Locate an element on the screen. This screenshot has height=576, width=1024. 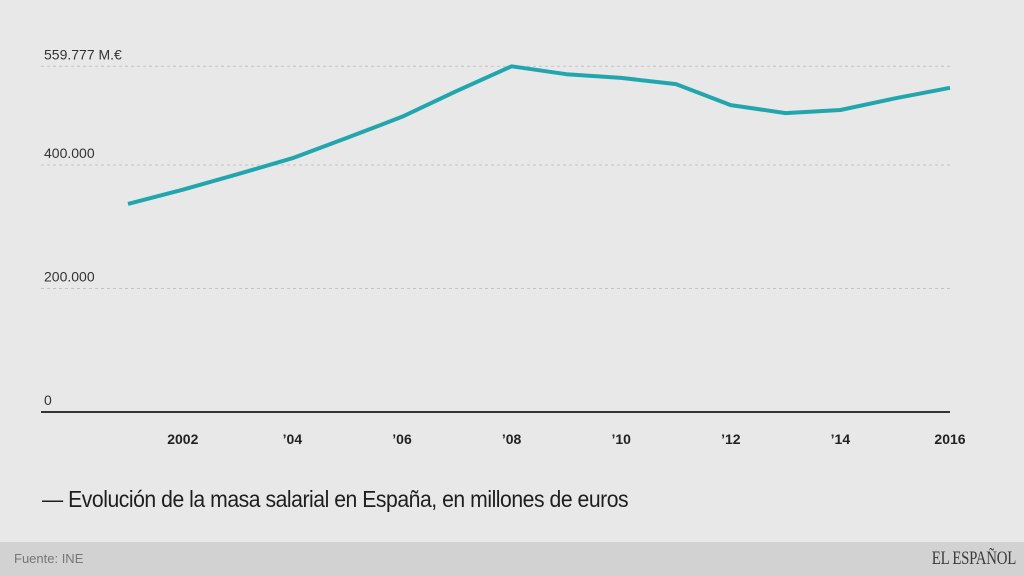
y-tick-label: 0 is located at coordinates (48, 400).